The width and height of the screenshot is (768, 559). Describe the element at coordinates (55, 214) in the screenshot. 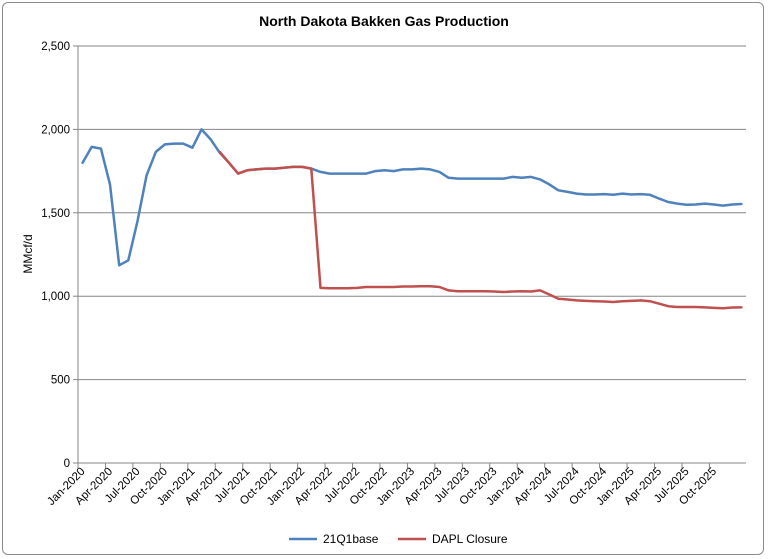

I see `y-tick-label: 1,500` at that location.